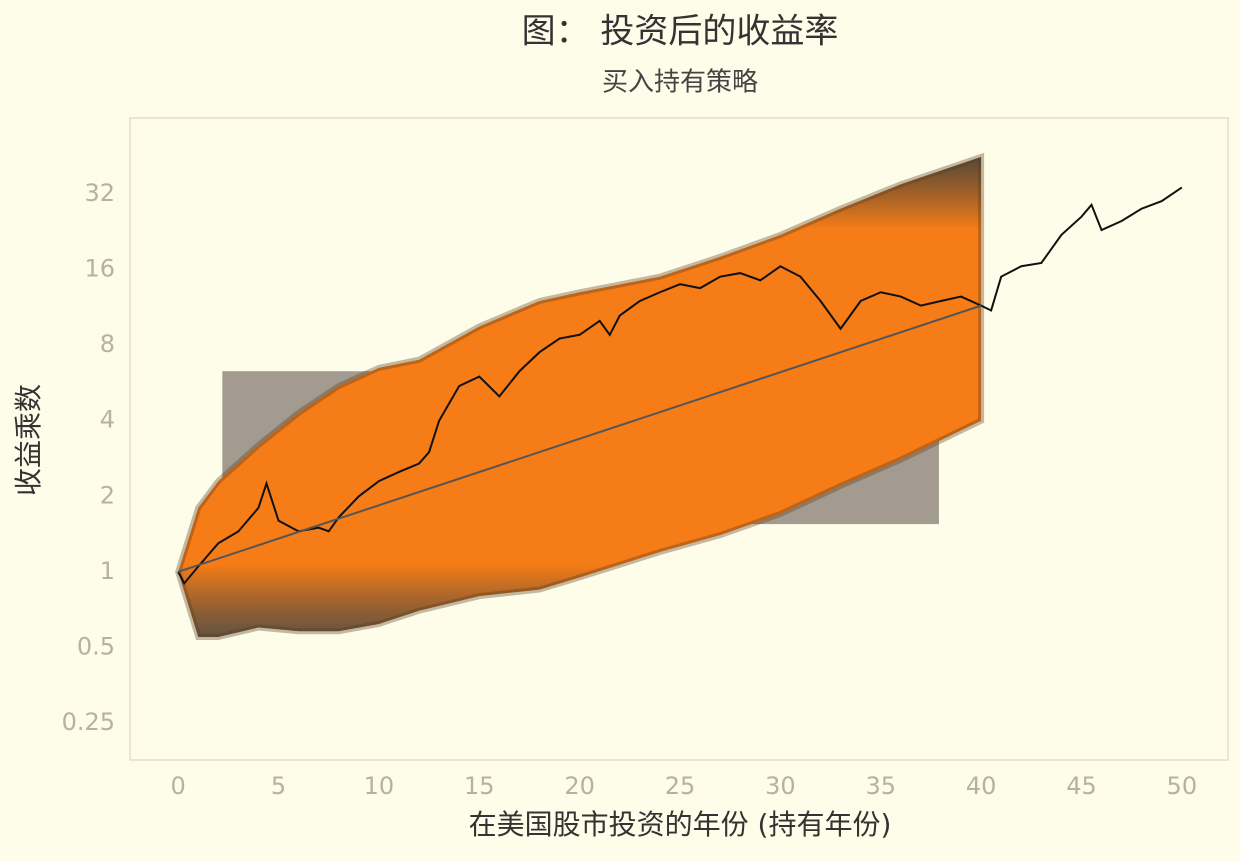 This screenshot has width=1240, height=862. I want to click on y-tick-label: 8, so click(107, 344).